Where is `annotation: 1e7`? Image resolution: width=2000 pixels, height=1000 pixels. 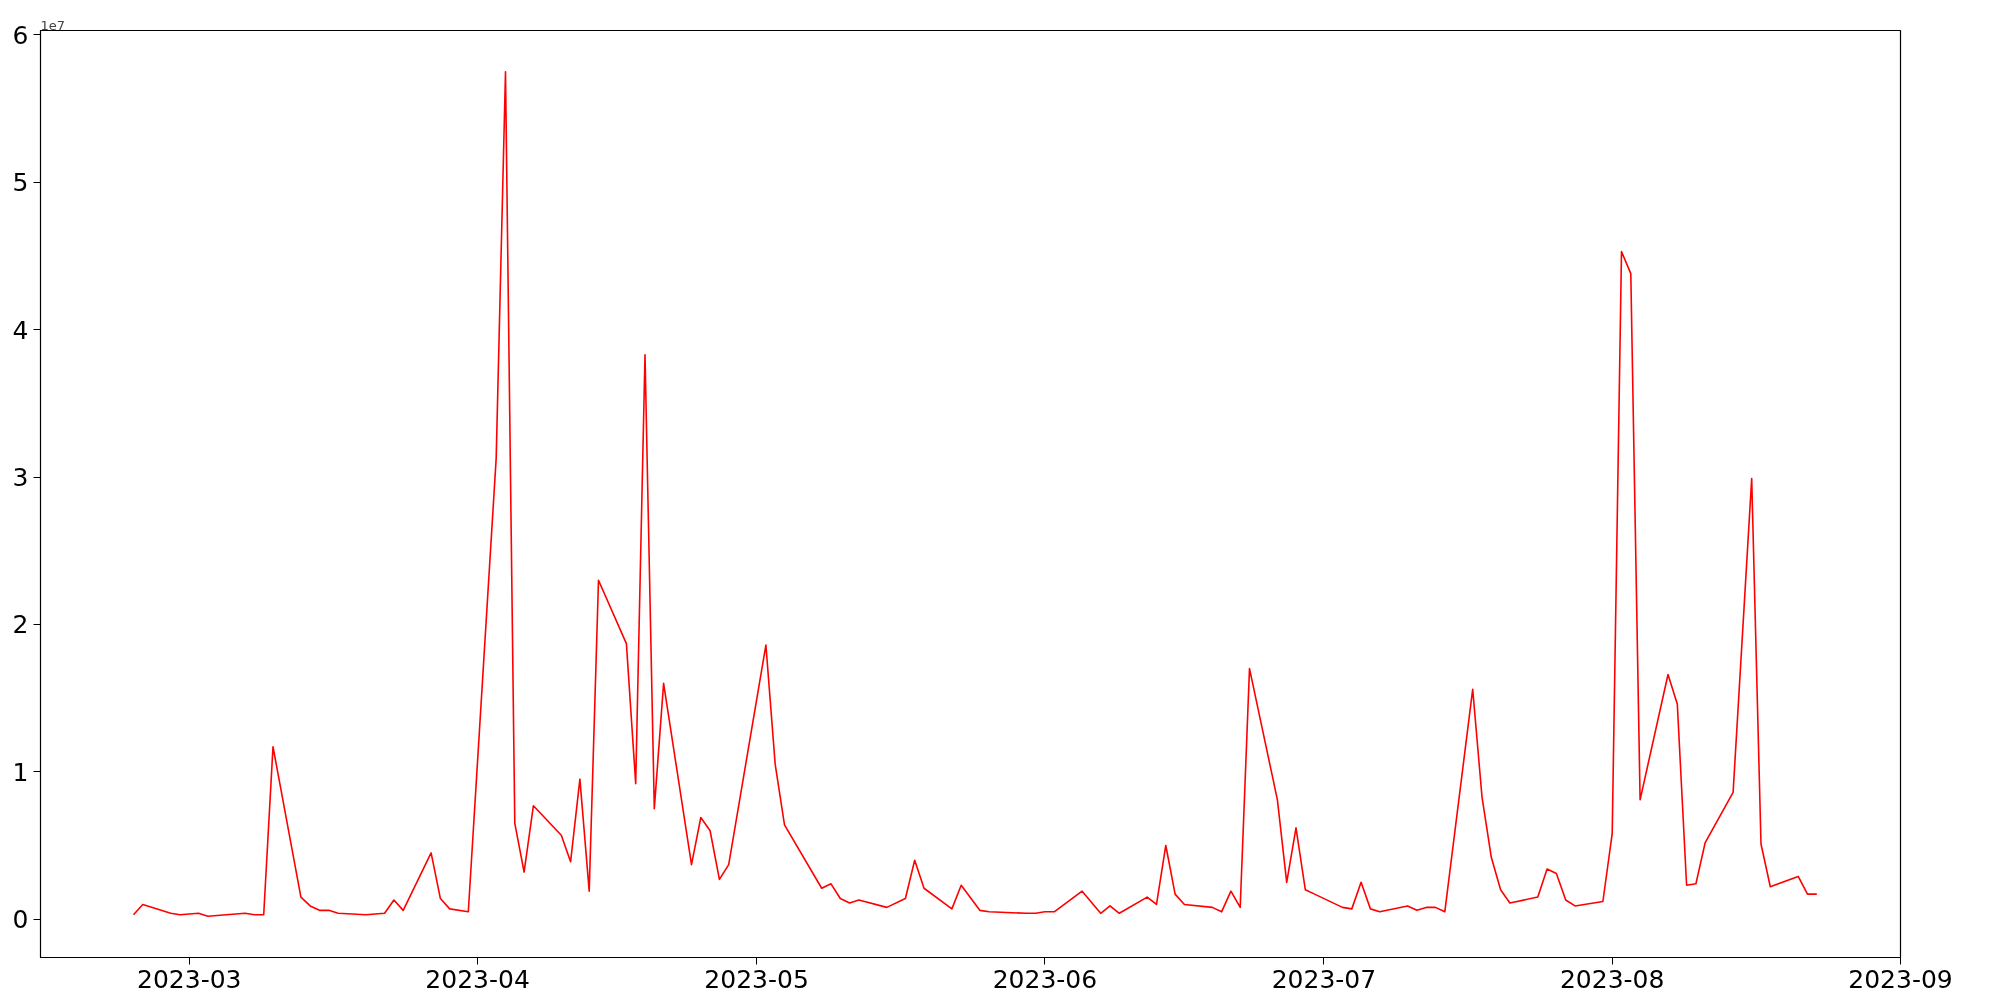 annotation: 1e7 is located at coordinates (53, 25).